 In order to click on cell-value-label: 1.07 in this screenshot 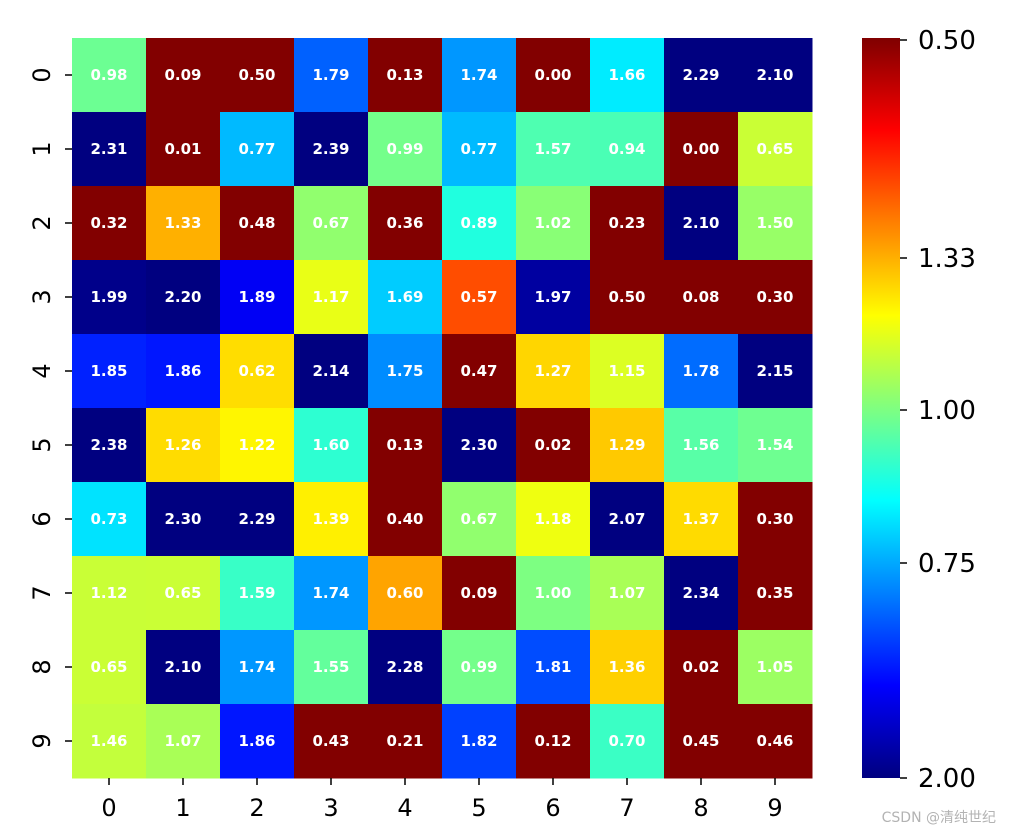, I will do `click(182, 741)`.